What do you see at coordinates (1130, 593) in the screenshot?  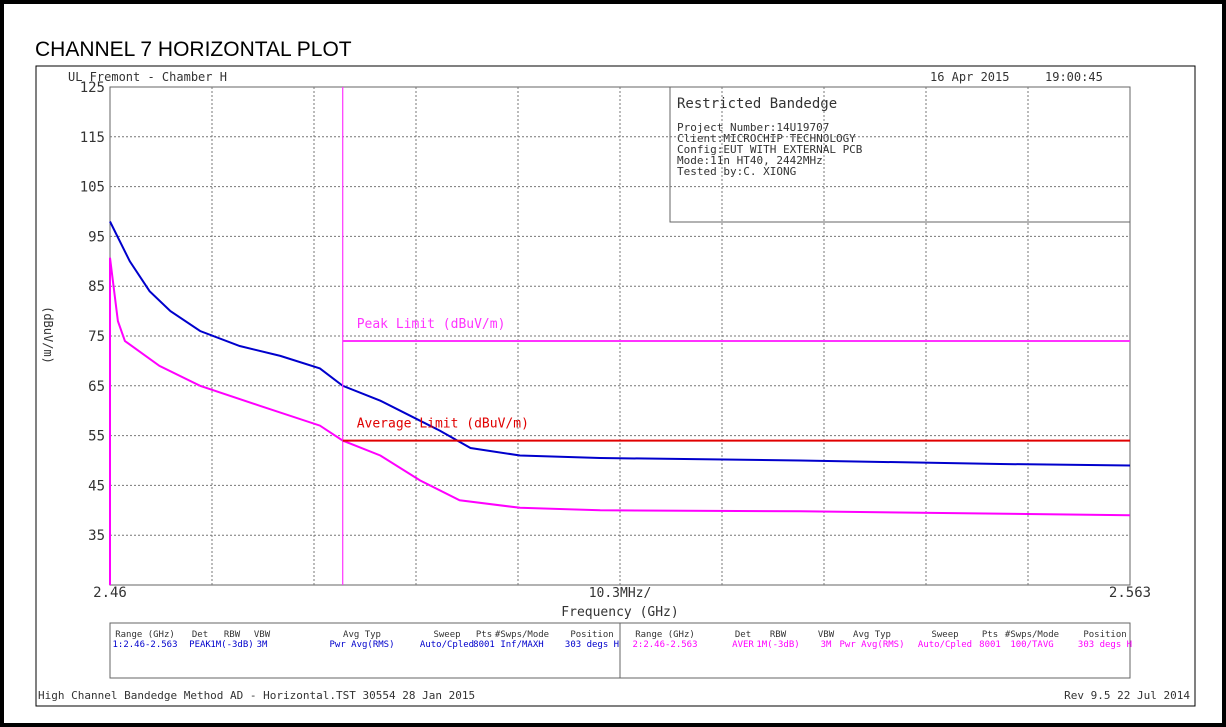 I see `x-tick-label: 2.563` at bounding box center [1130, 593].